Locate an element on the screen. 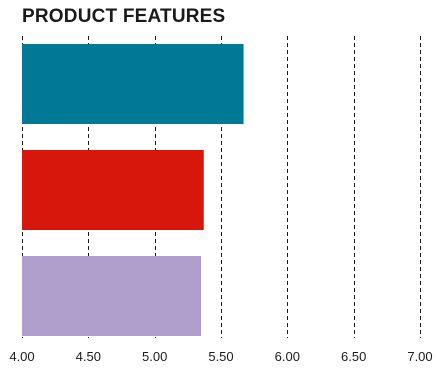 The width and height of the screenshot is (438, 371). x-axis-ticks: 4.00 4.50 5.00 5.50 6.00 6.50 7.00 is located at coordinates (220, 356).